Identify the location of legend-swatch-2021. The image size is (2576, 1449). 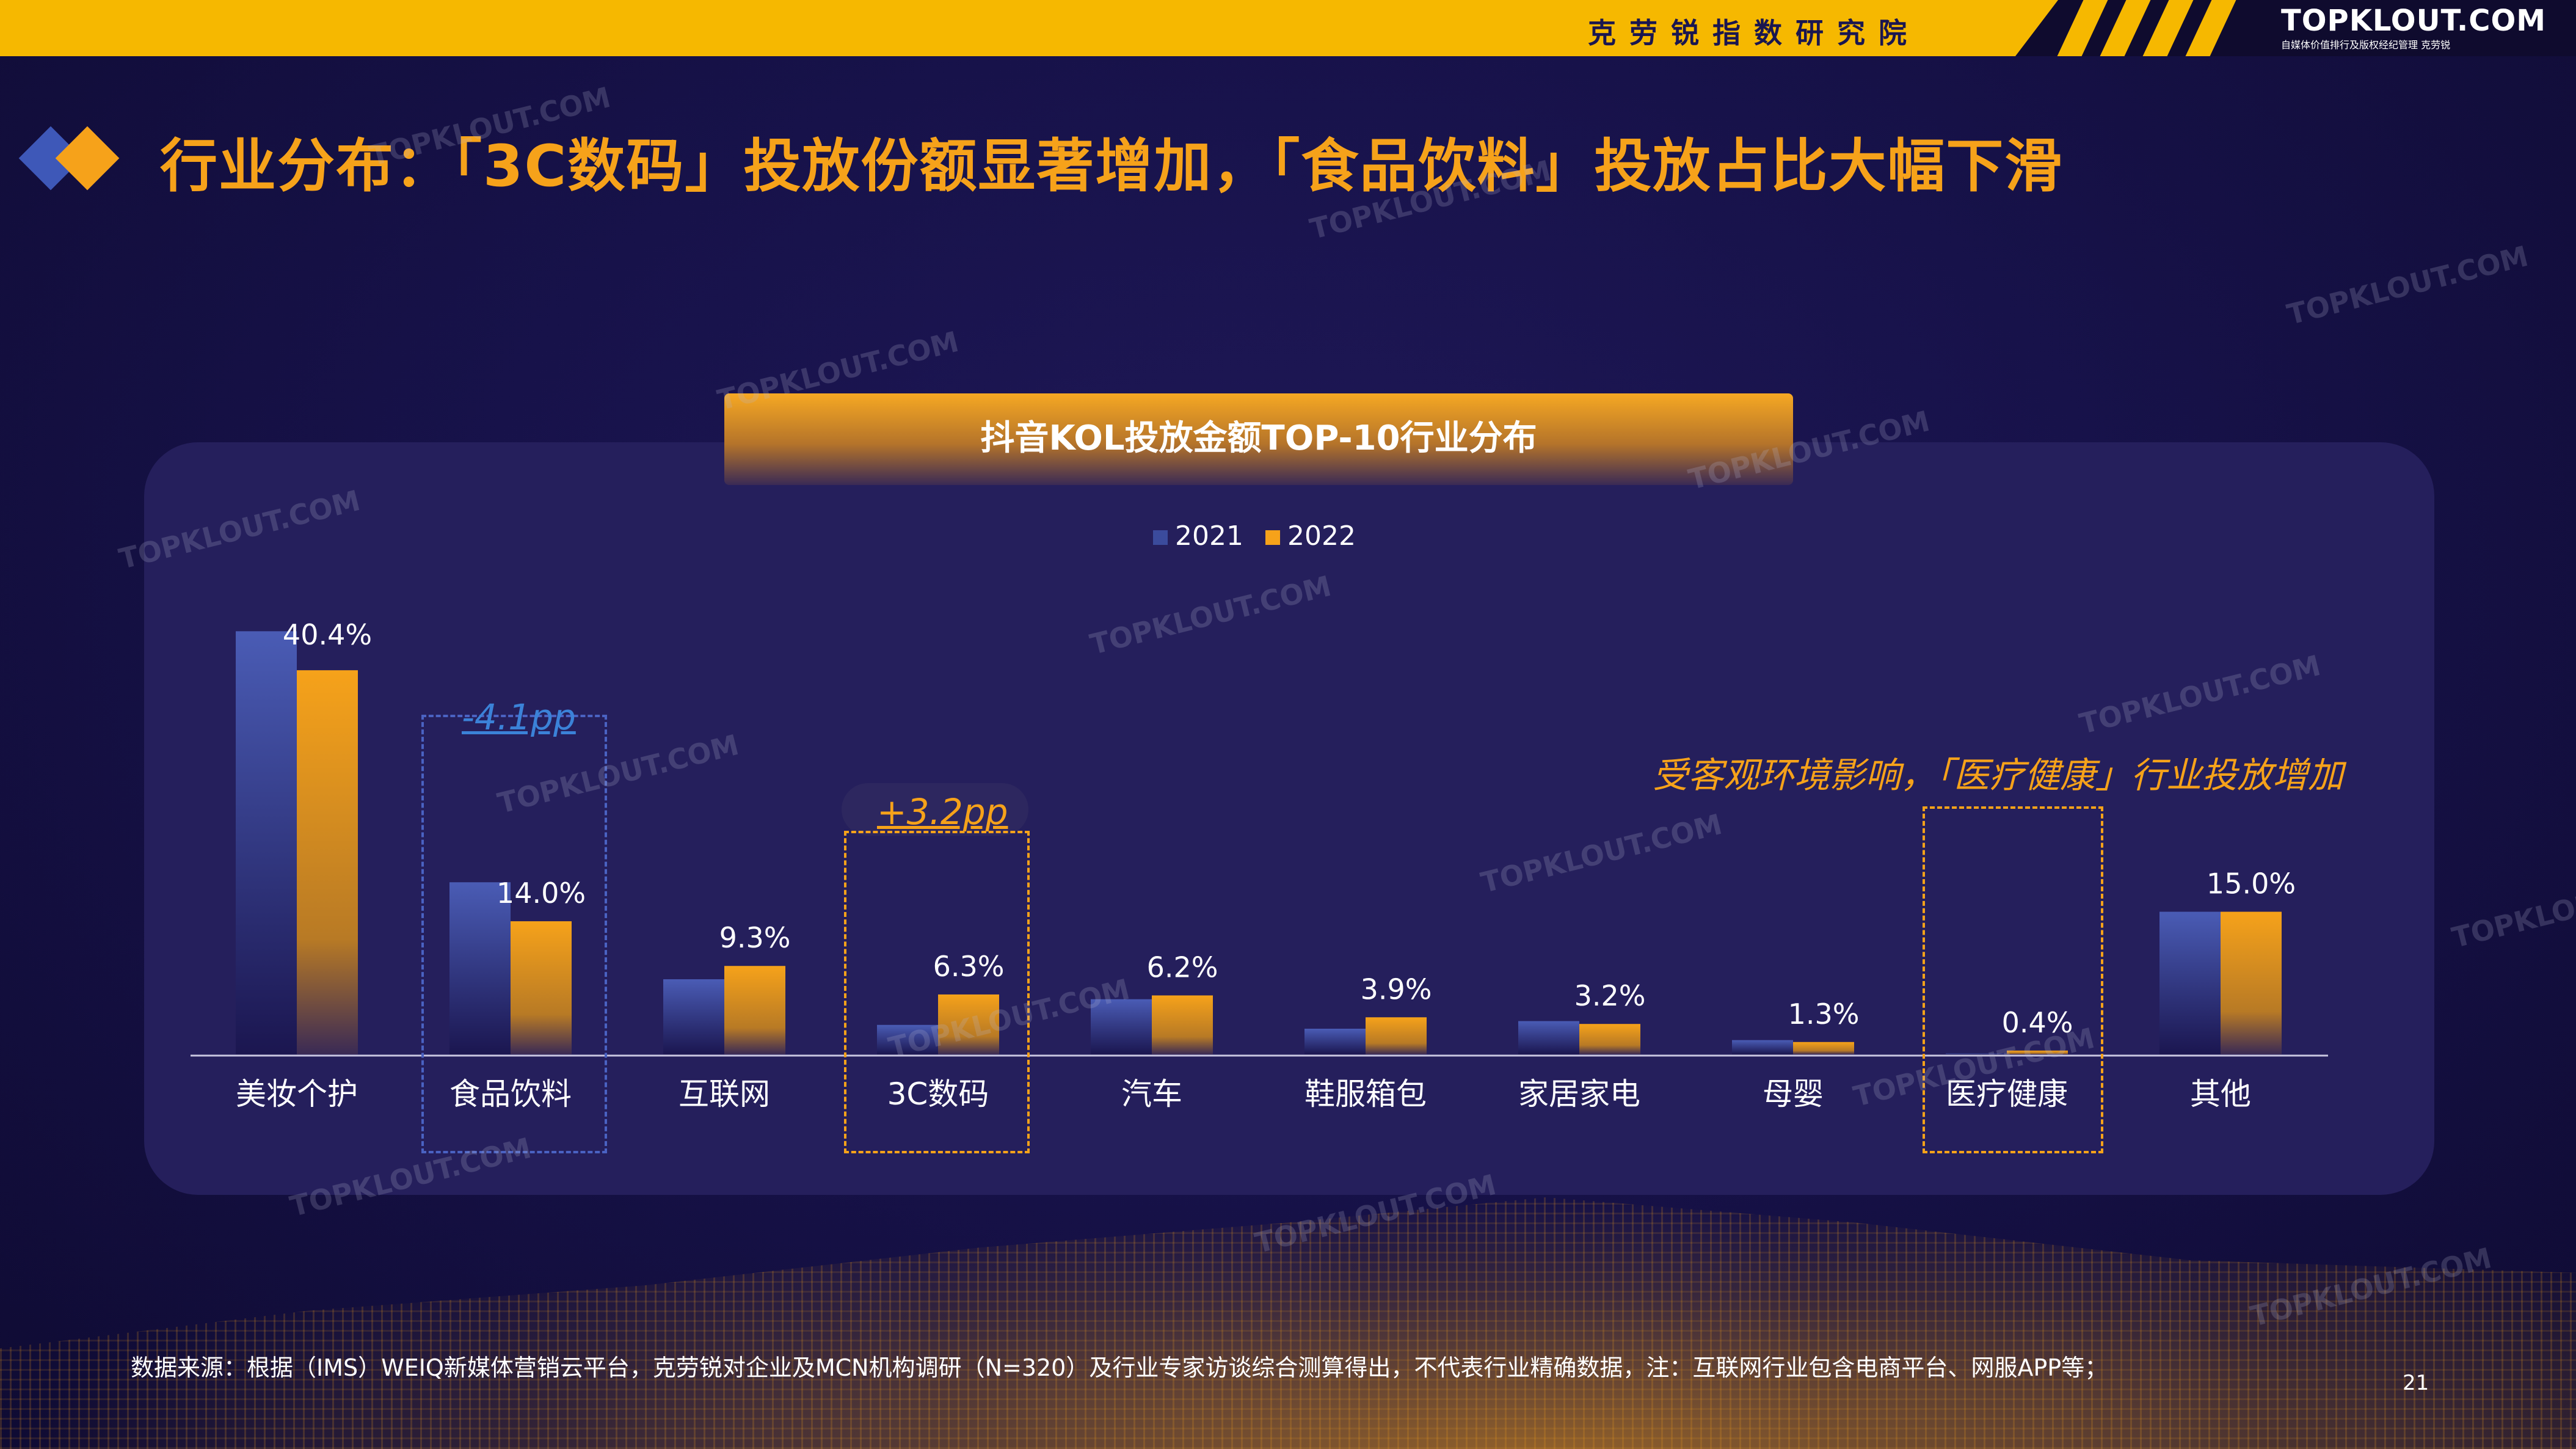
(1160, 537).